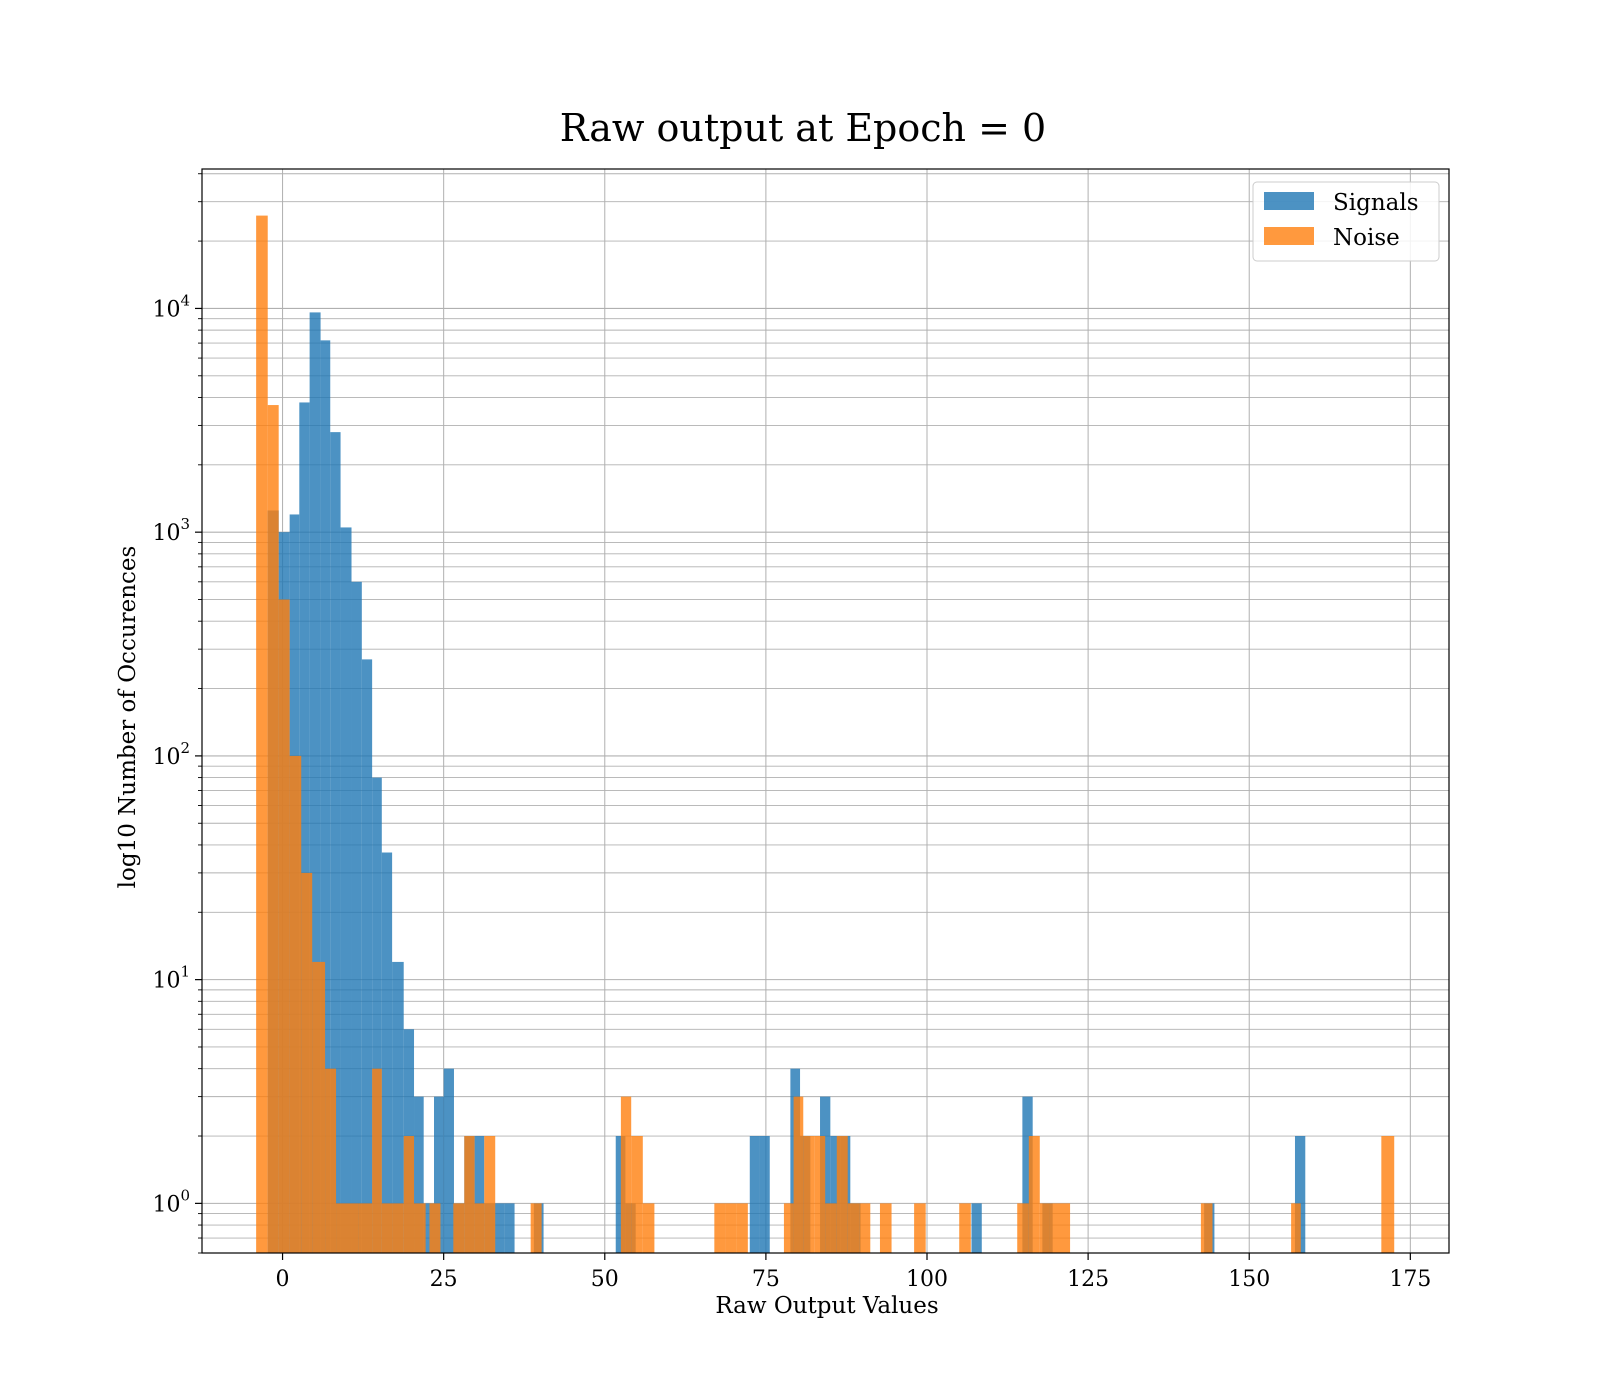 The height and width of the screenshot is (1400, 1600). What do you see at coordinates (803, 128) in the screenshot?
I see `chart-title: Raw output at Epoch = 0` at bounding box center [803, 128].